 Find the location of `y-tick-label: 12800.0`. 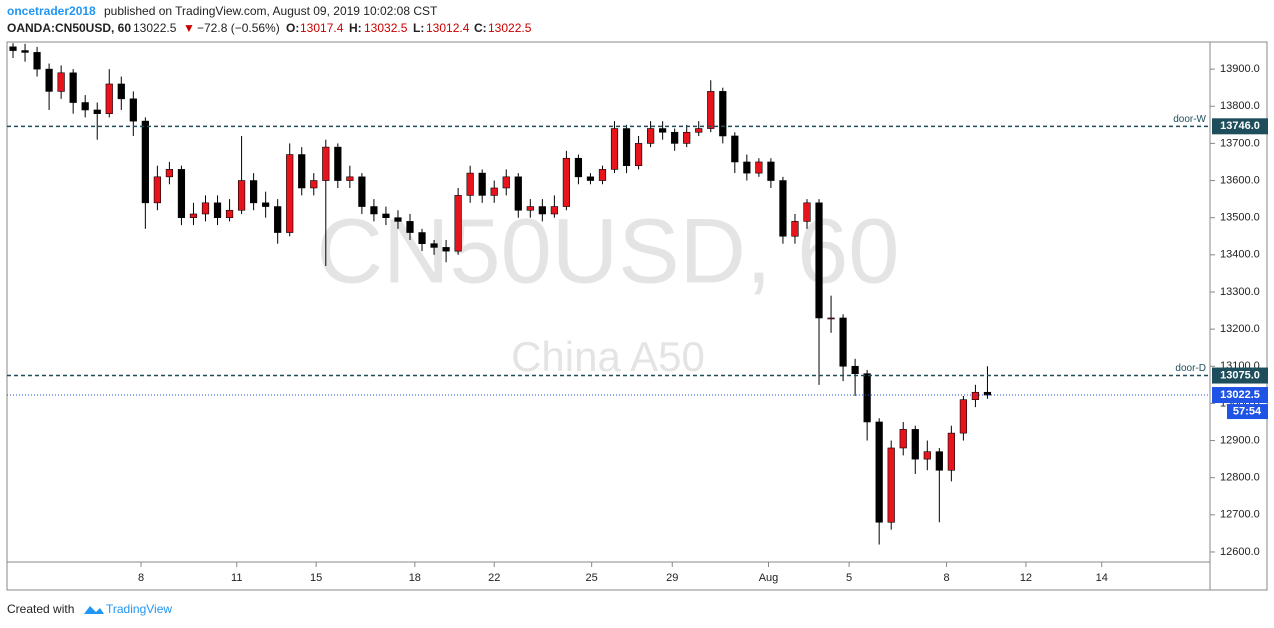

y-tick-label: 12800.0 is located at coordinates (1240, 478).